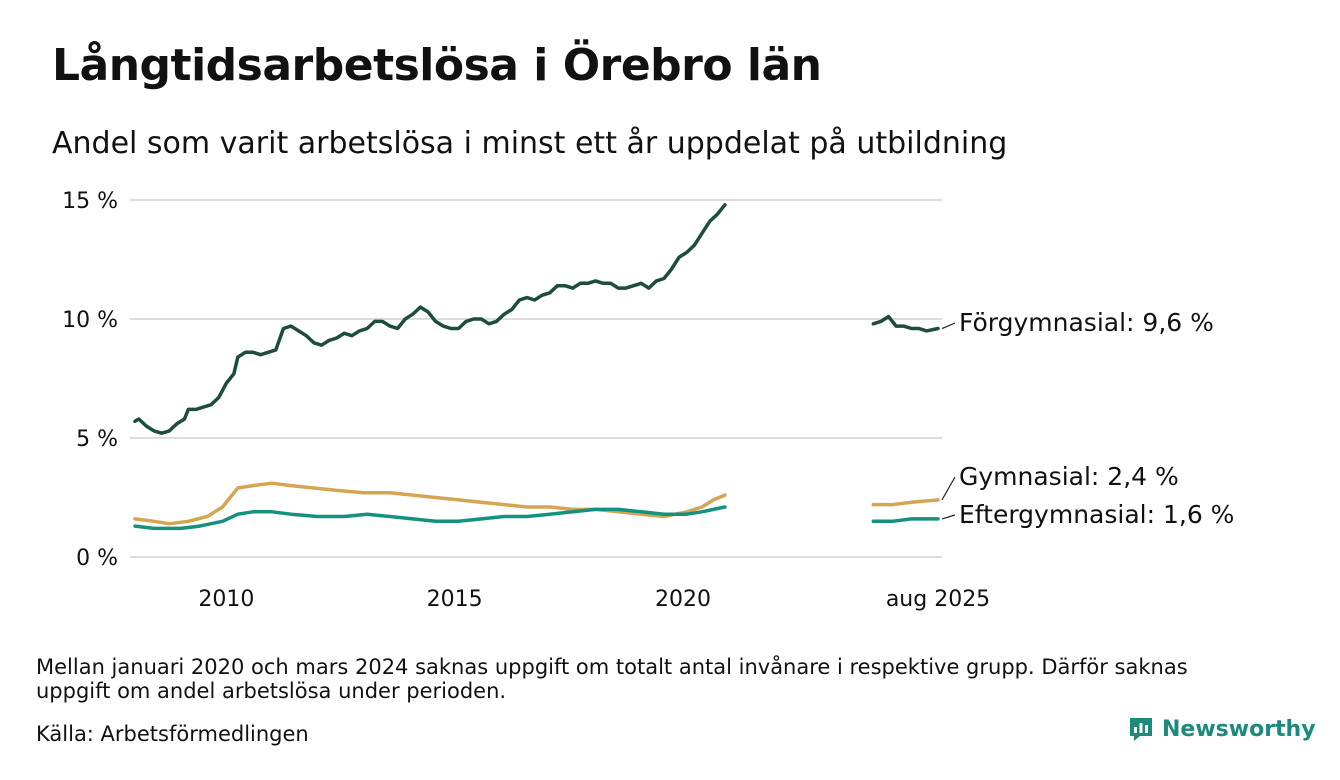  I want to click on series-line-eftergymnasial-after-gap, so click(905, 520).